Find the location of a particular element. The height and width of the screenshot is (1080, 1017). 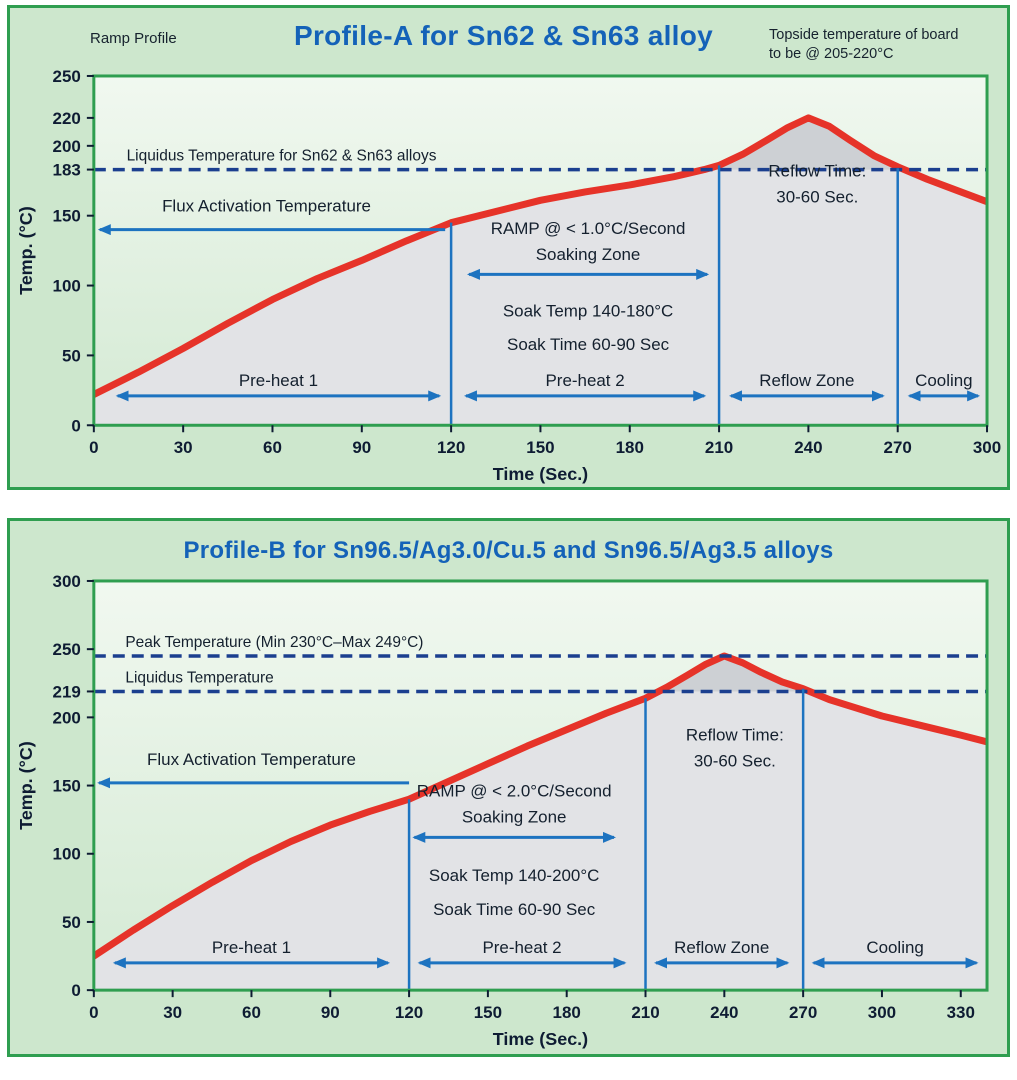

svg-text: Soak Temp 140-180°C is located at coordinates (588, 310).